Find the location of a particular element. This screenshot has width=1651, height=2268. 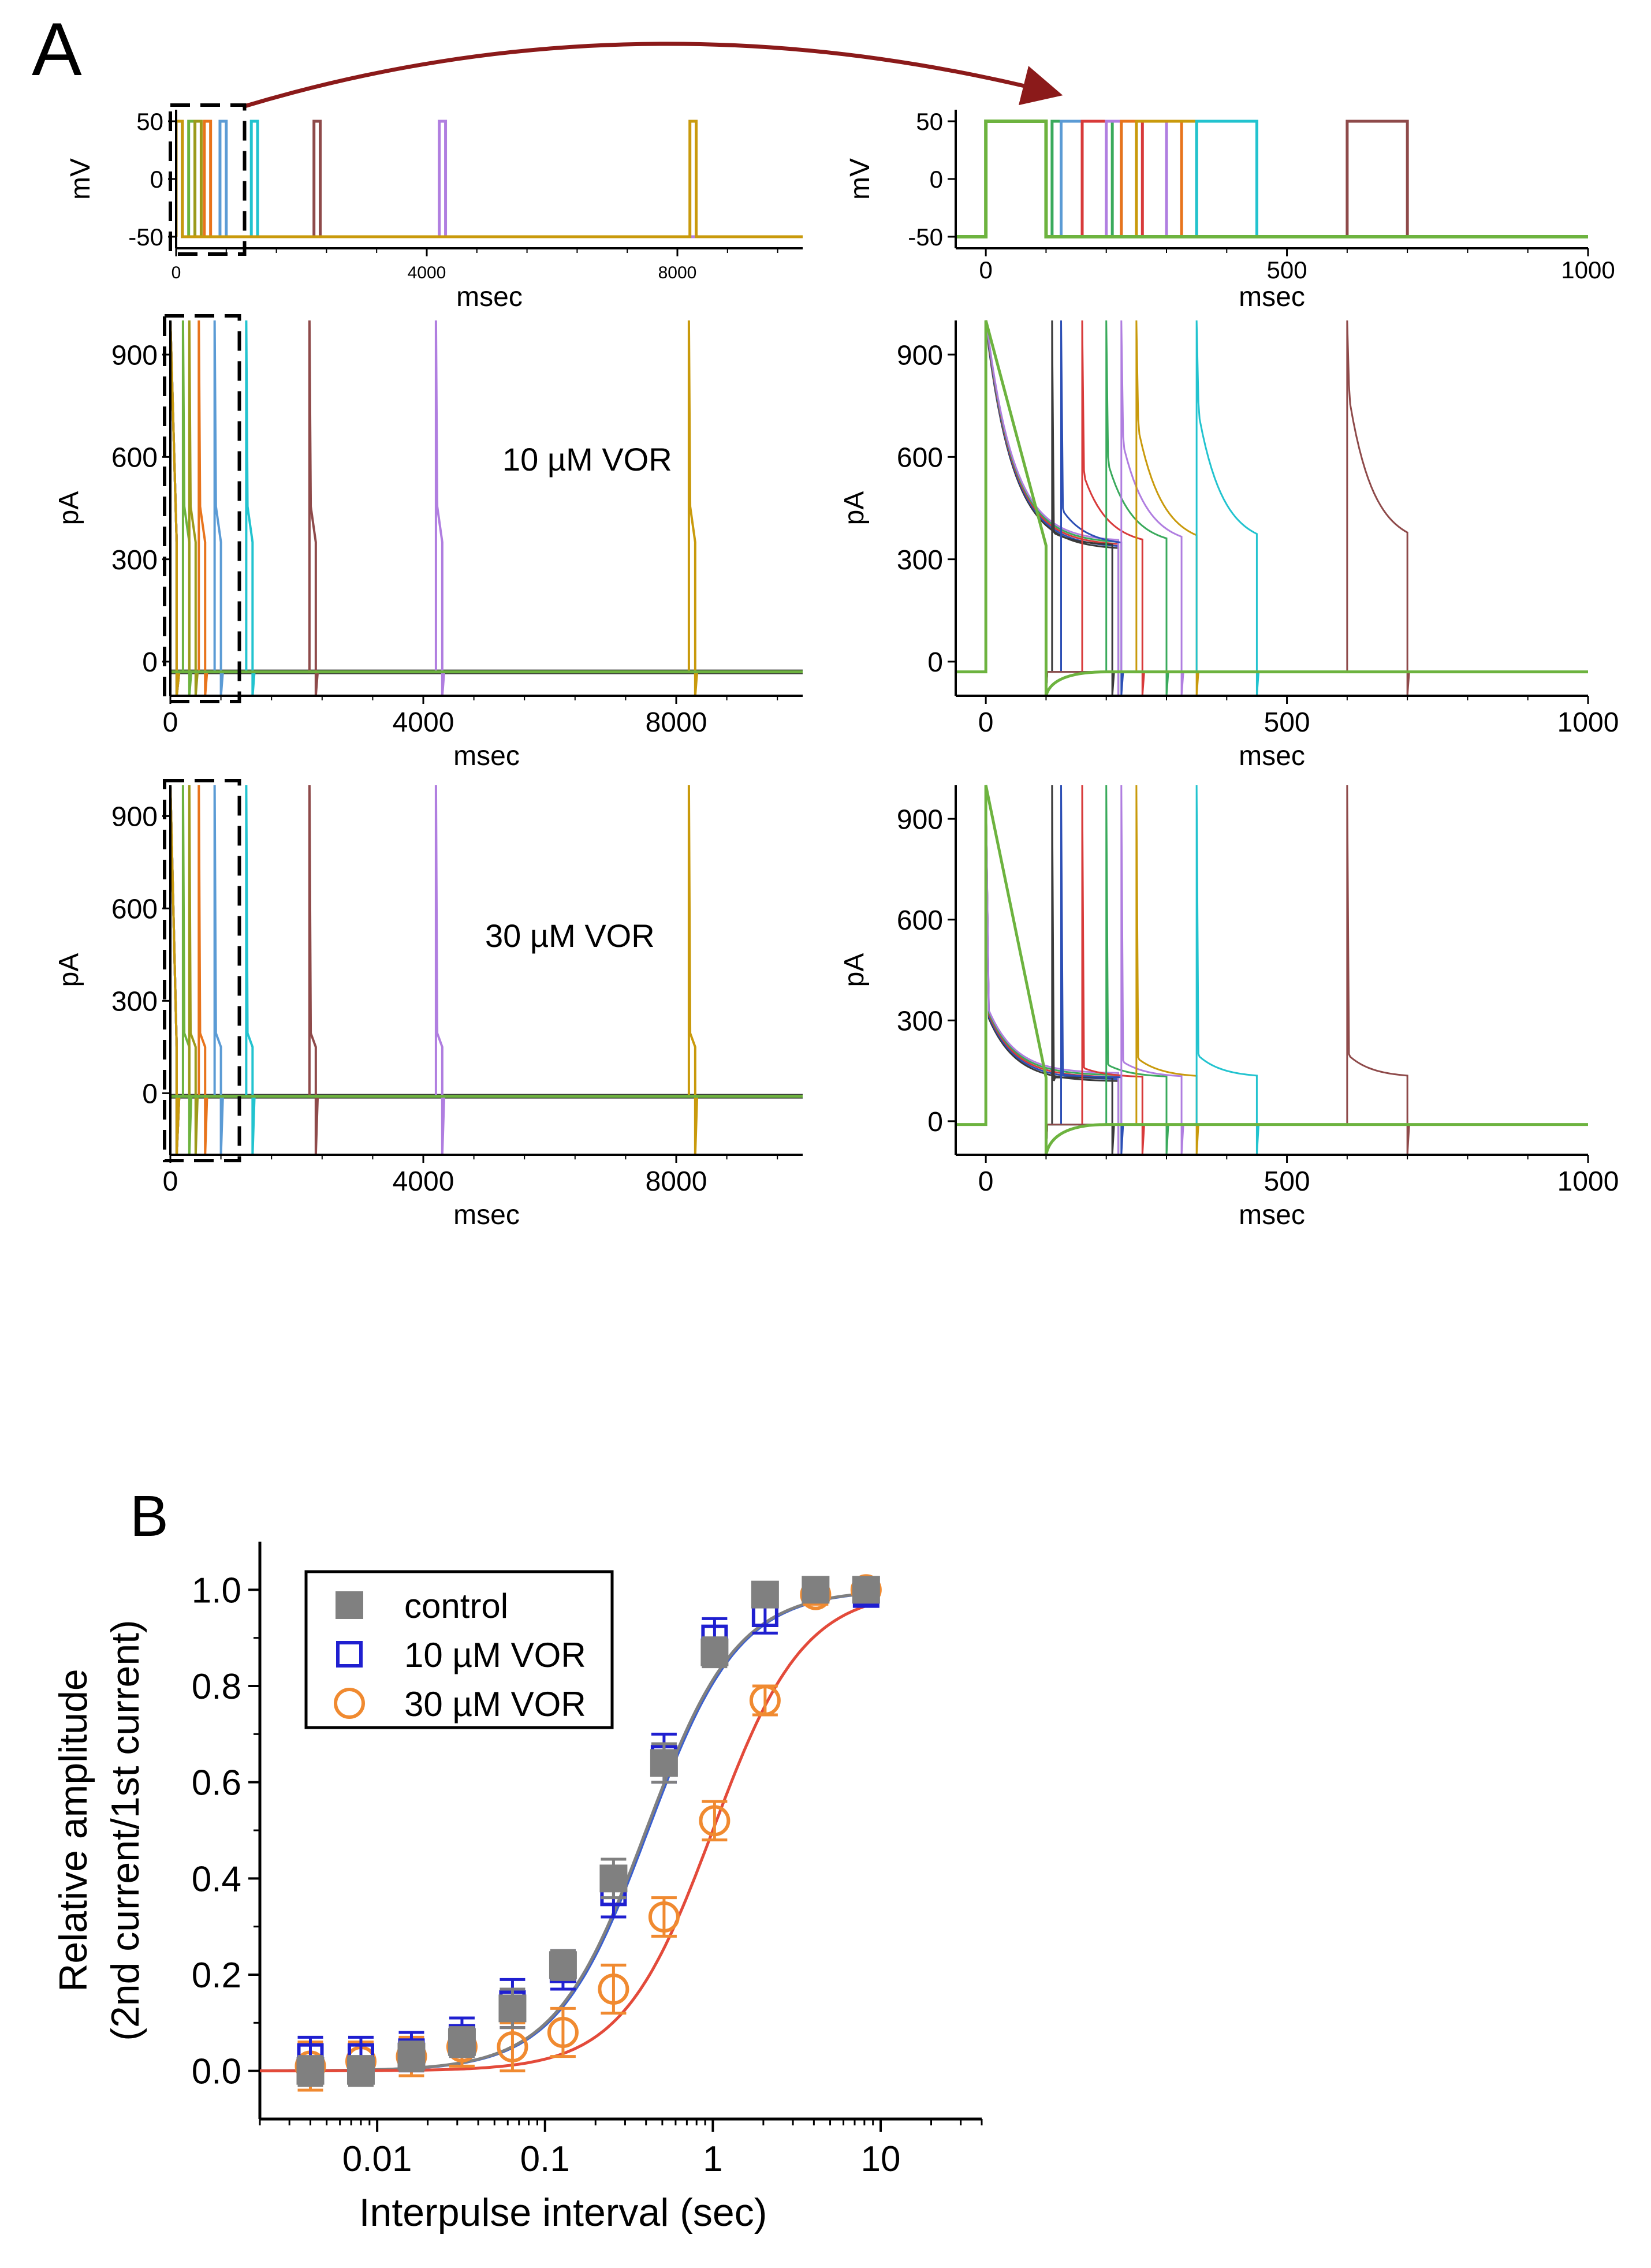

y-tick-label: 50 is located at coordinates (149, 121).